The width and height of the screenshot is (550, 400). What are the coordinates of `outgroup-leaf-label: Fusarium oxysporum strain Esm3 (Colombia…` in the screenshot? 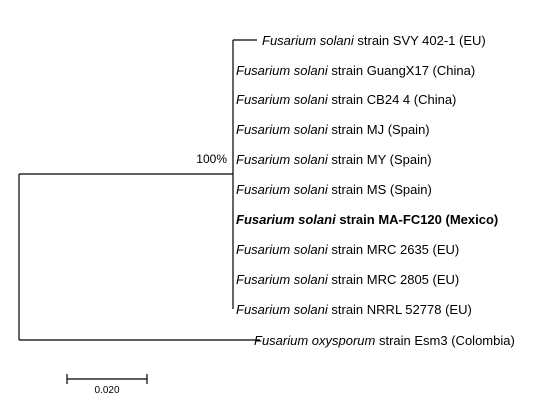 It's located at (384, 340).